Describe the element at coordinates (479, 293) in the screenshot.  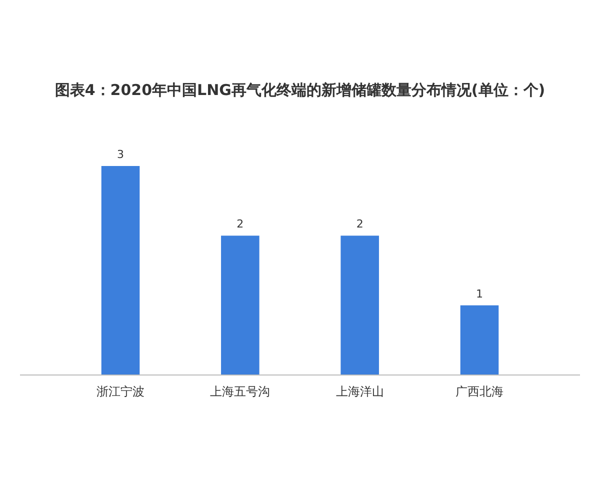
I see `data-label: 1` at that location.